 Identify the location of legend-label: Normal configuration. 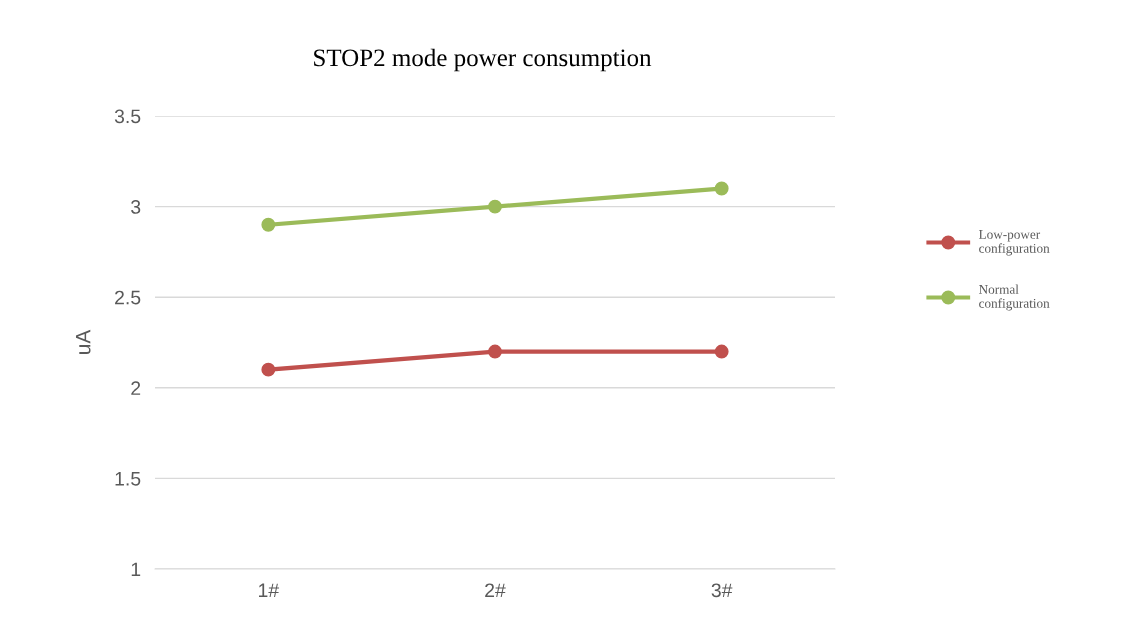
(1014, 297).